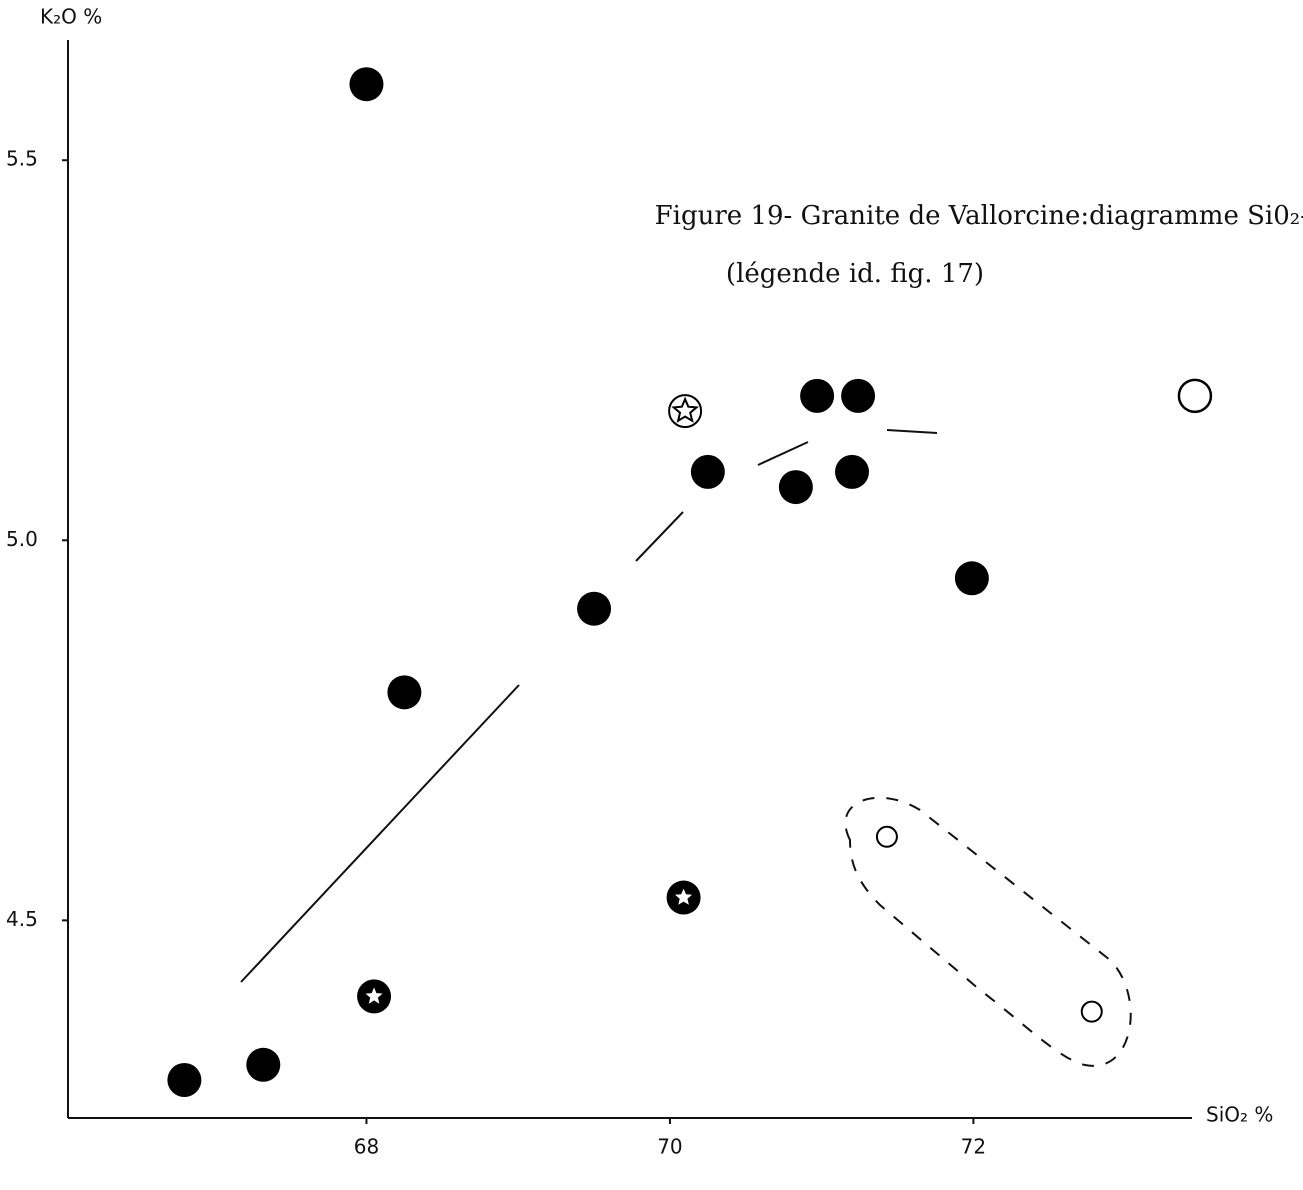 This screenshot has height=1190, width=1303. What do you see at coordinates (1239, 1115) in the screenshot?
I see `x-axis-label: SiO₂ %` at bounding box center [1239, 1115].